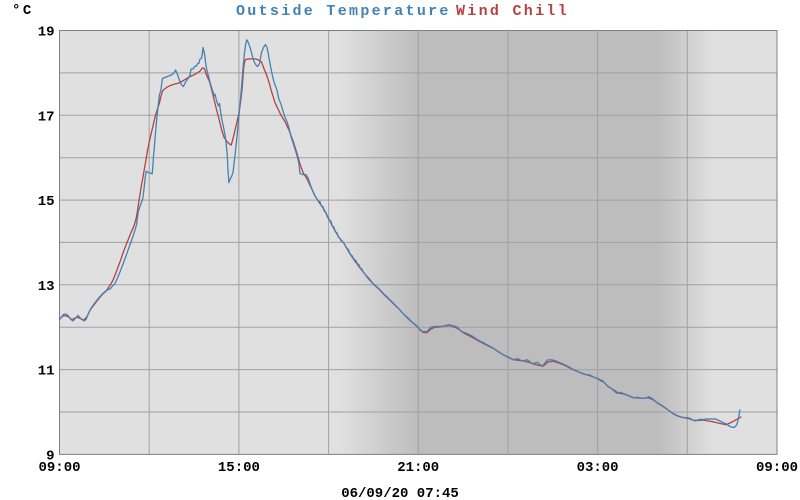 The width and height of the screenshot is (800, 500). What do you see at coordinates (239, 468) in the screenshot?
I see `svg-text: 15:00` at bounding box center [239, 468].